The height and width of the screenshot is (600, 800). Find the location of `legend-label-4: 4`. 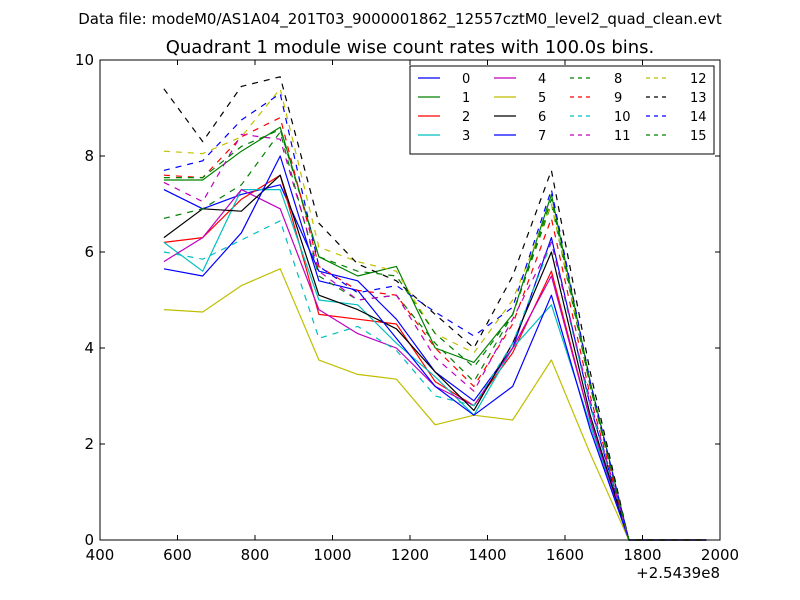

legend-label-4: 4 is located at coordinates (542, 79).